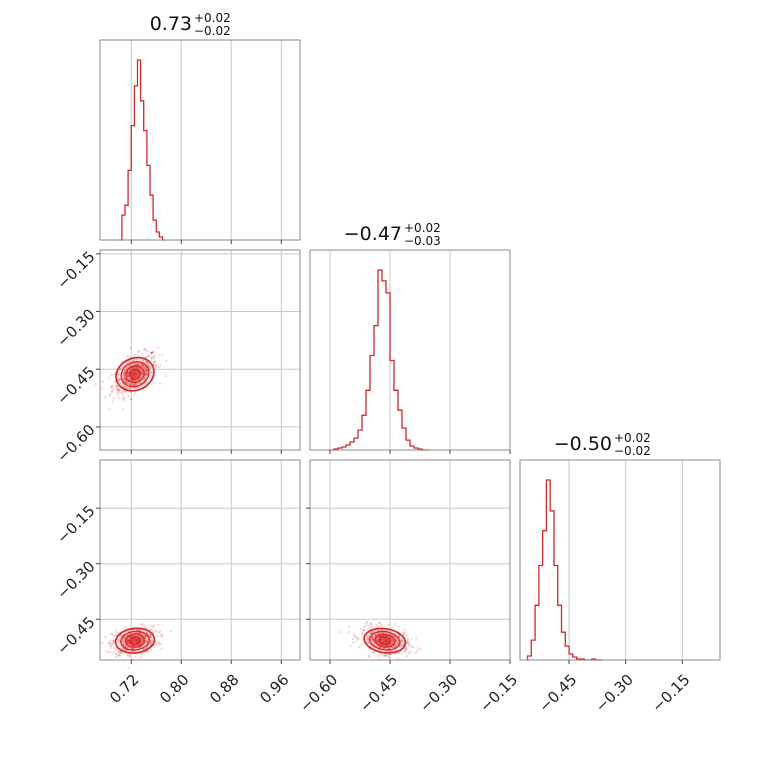  What do you see at coordinates (124, 689) in the screenshot?
I see `x-tick-label: 0.72` at bounding box center [124, 689].